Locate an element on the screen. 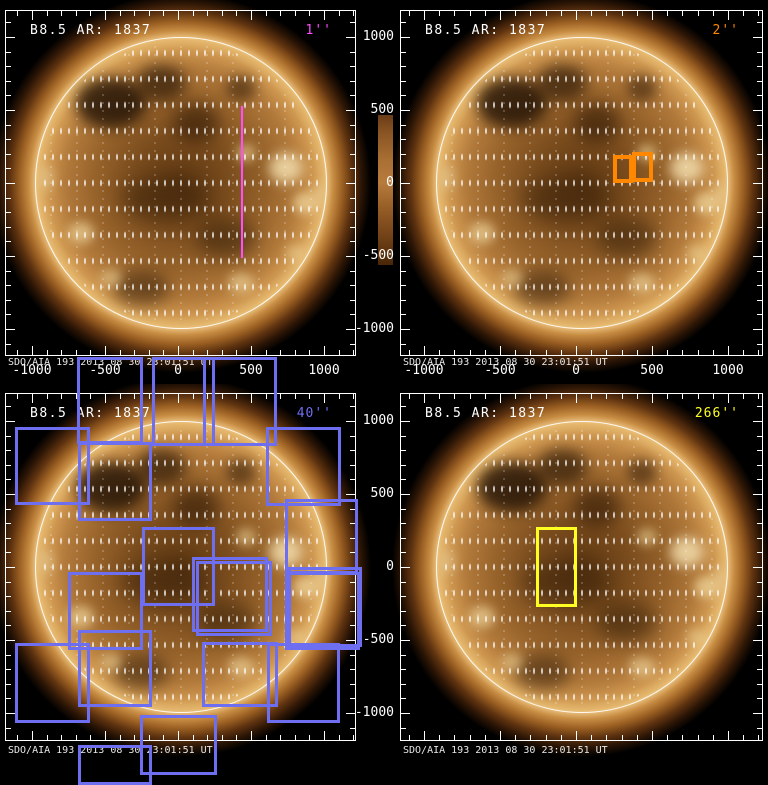  x-tick-label: 500 is located at coordinates (652, 370).